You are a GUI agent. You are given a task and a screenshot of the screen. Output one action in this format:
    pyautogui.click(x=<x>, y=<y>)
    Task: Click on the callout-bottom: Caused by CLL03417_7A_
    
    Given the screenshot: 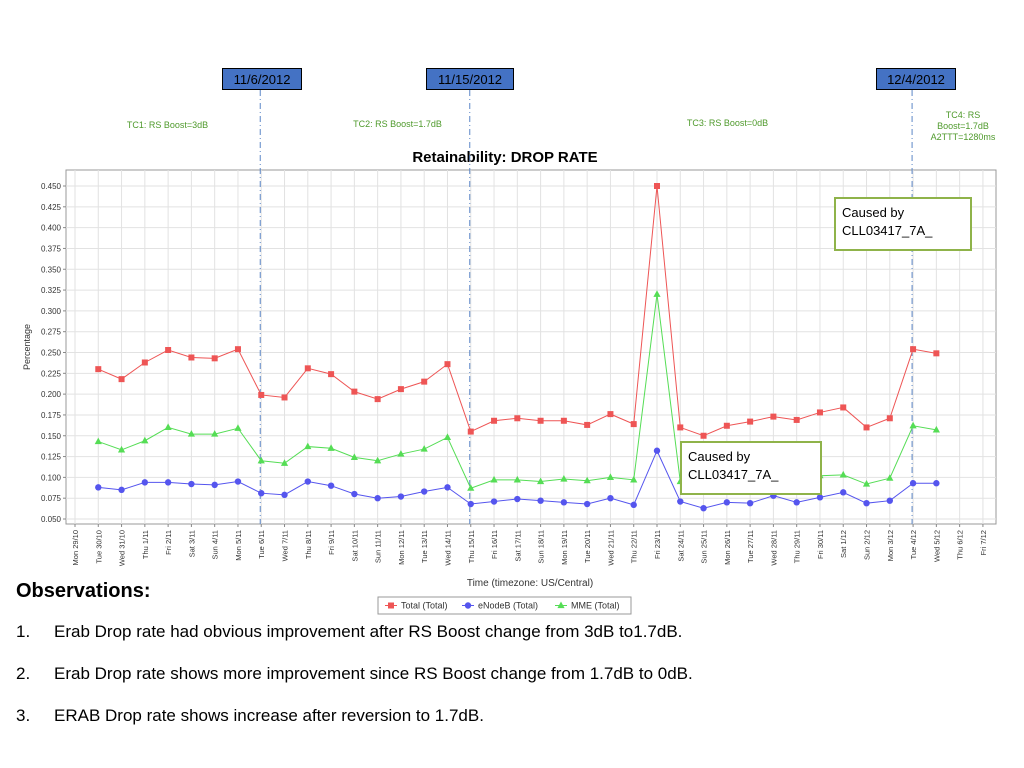 What is the action you would take?
    pyautogui.click(x=751, y=468)
    